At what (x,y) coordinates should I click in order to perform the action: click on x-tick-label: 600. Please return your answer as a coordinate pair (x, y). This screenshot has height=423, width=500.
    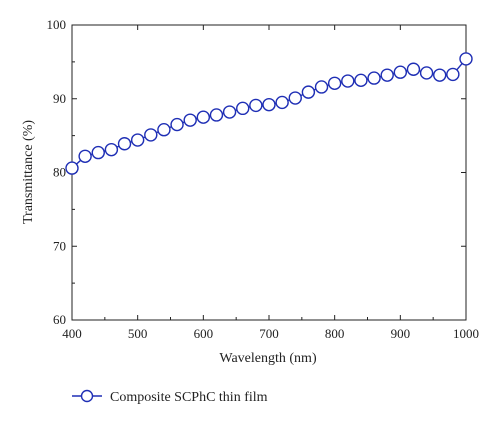
    Looking at the image, I should click on (204, 333).